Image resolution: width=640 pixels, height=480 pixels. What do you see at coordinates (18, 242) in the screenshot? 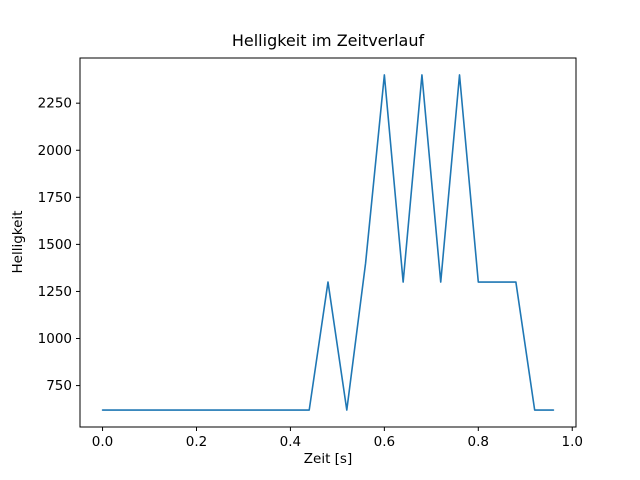
I see `y-axis-label: Helligkeit` at bounding box center [18, 242].